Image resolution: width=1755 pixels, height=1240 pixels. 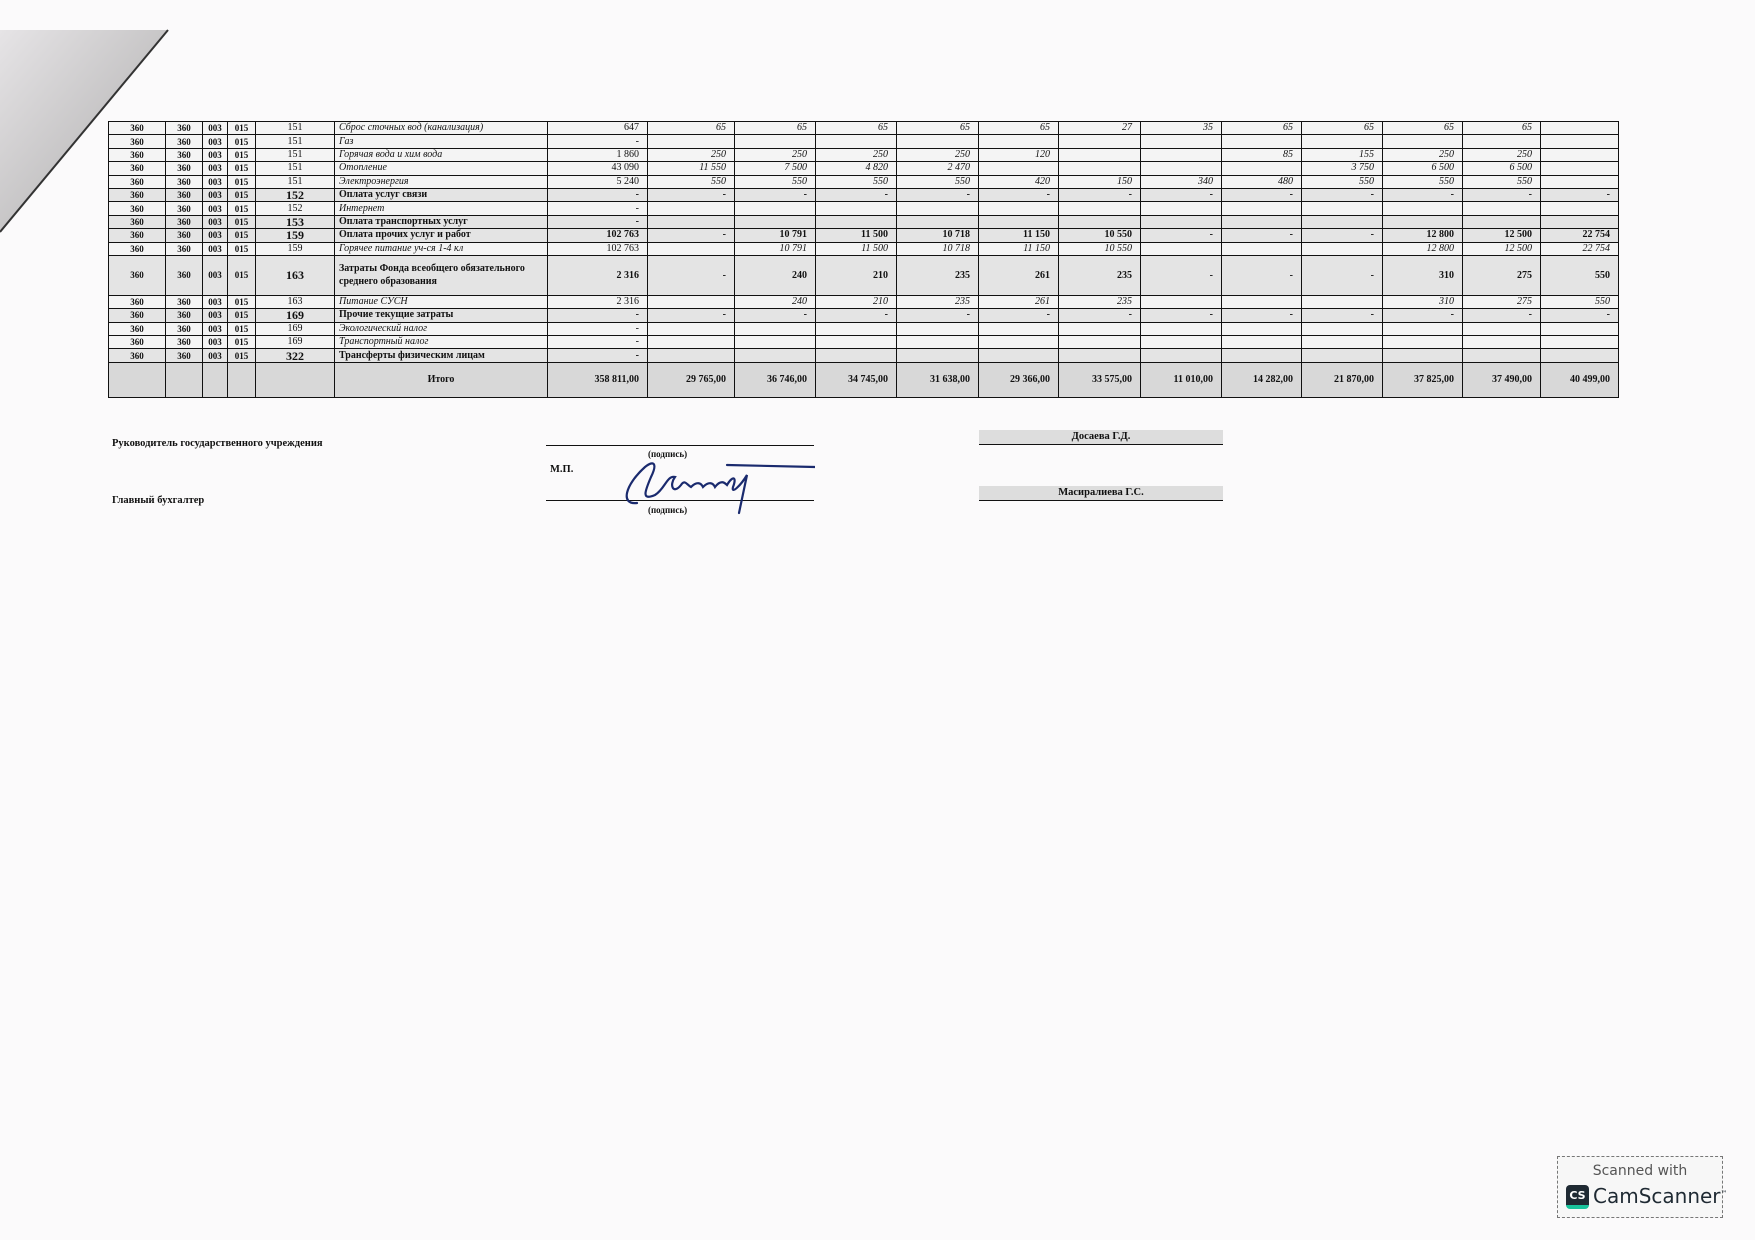 What do you see at coordinates (441, 355) in the screenshot?
I see `item-name-cell: Трансферты физическим лицам` at bounding box center [441, 355].